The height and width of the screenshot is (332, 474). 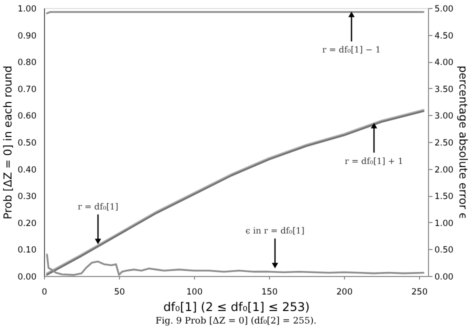 What do you see at coordinates (463, 143) in the screenshot?
I see `y2-axis-title: percentage absolute error ϵ` at bounding box center [463, 143].